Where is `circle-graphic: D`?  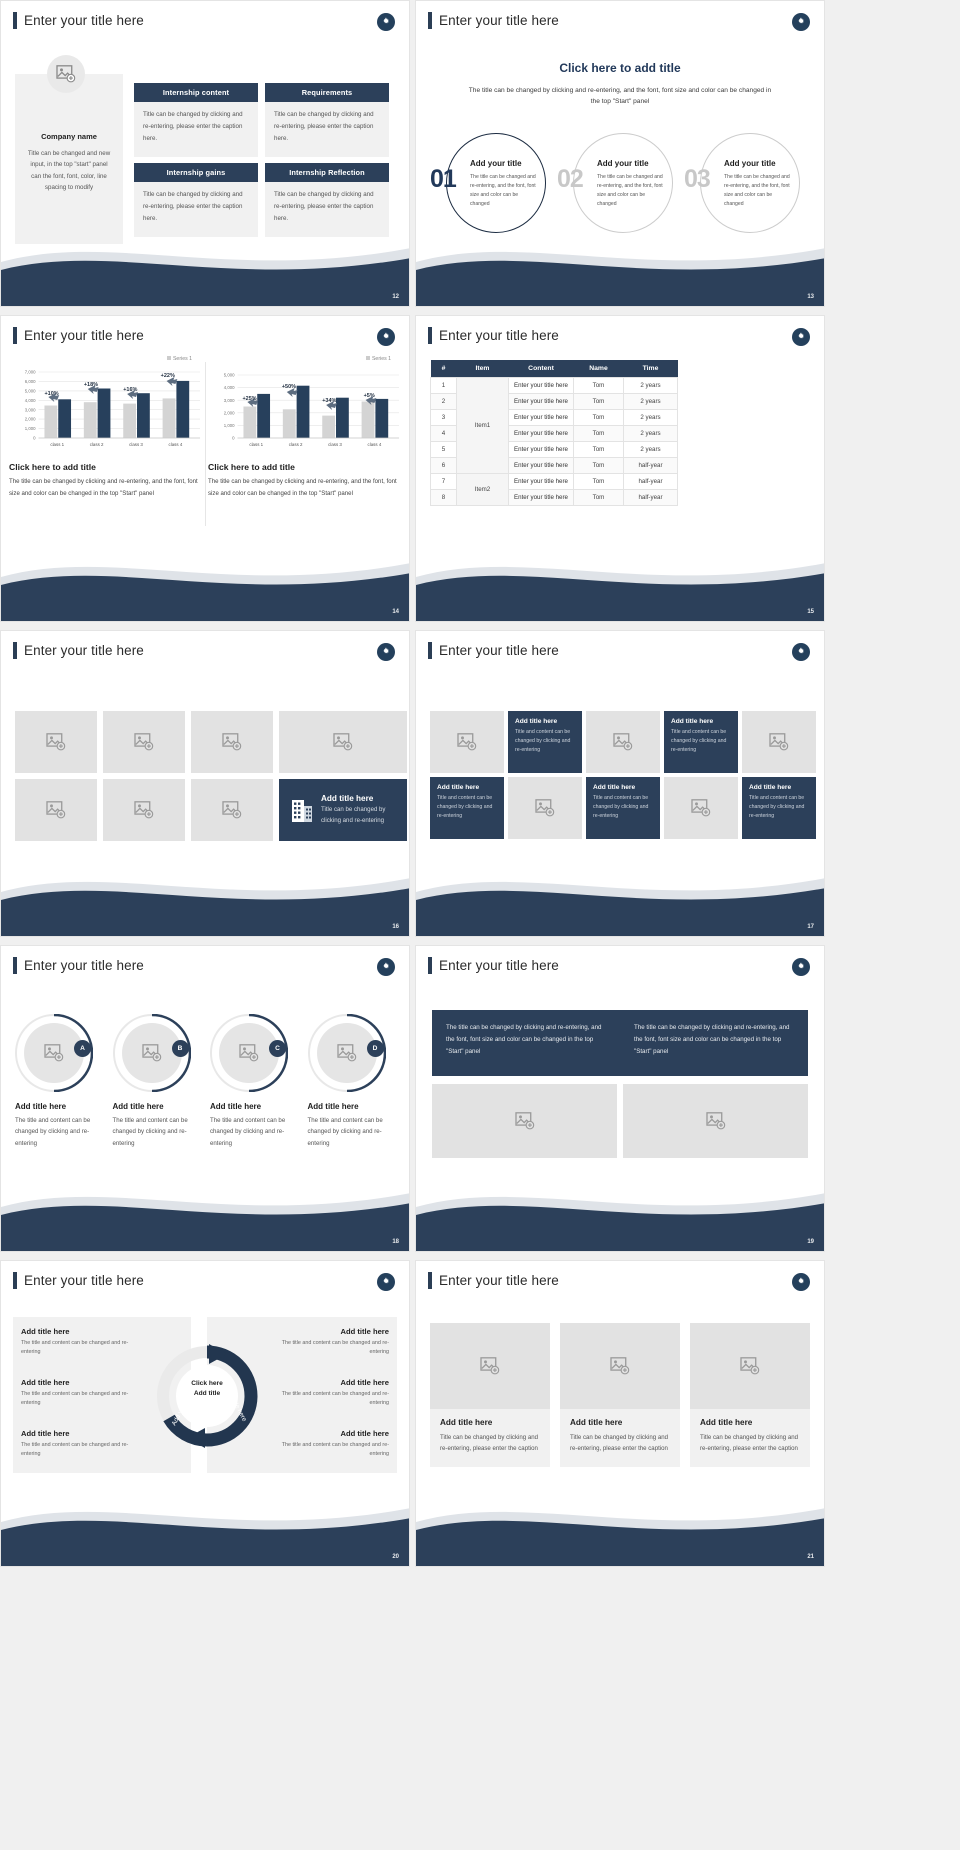
circle-graphic: D is located at coordinates (346, 1053).